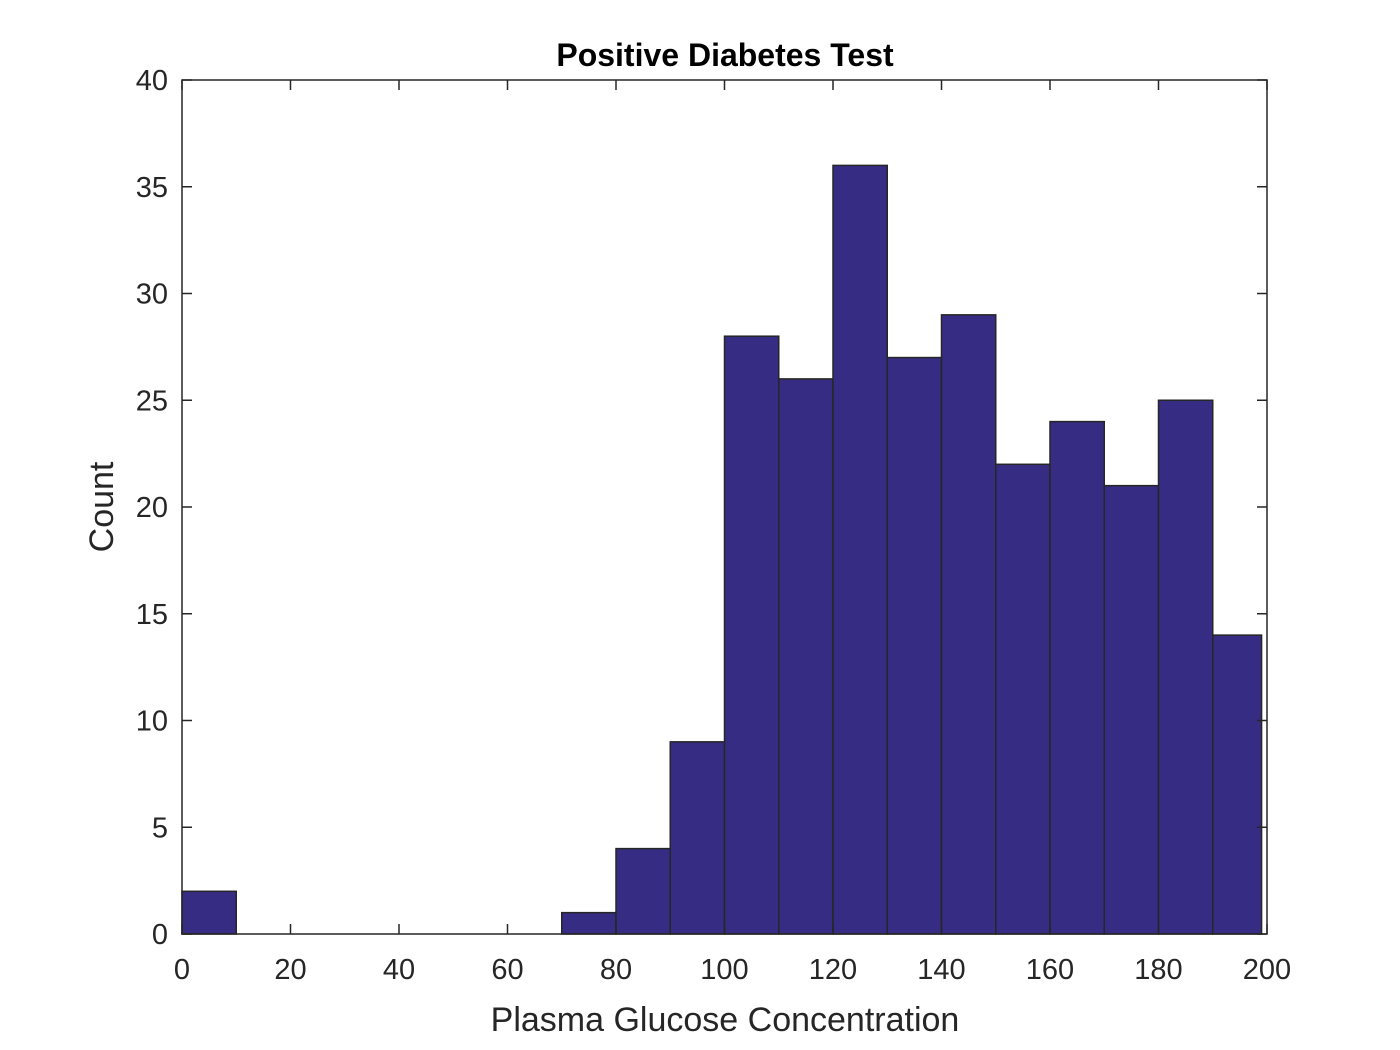  What do you see at coordinates (1267, 970) in the screenshot?
I see `x-tick-label-10: 200` at bounding box center [1267, 970].